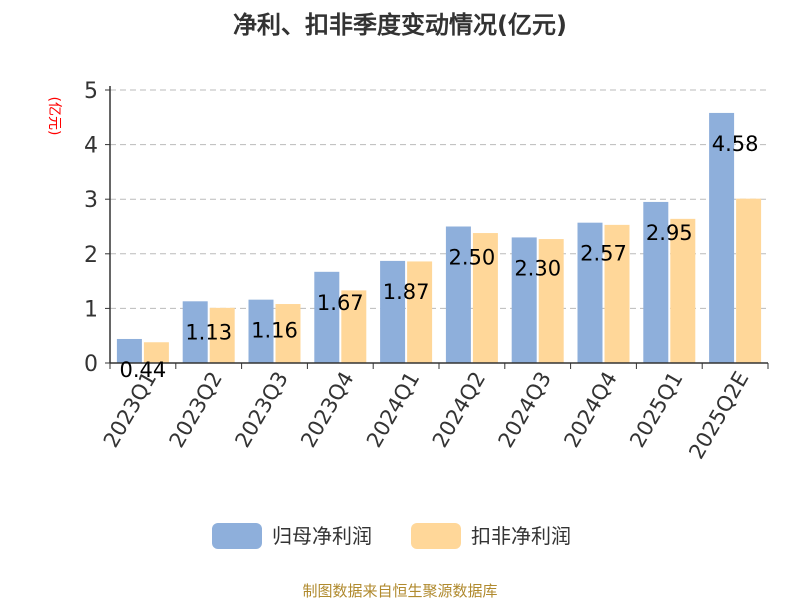 The image size is (800, 600). Describe the element at coordinates (603, 254) in the screenshot. I see `data-label: 2.57` at that location.